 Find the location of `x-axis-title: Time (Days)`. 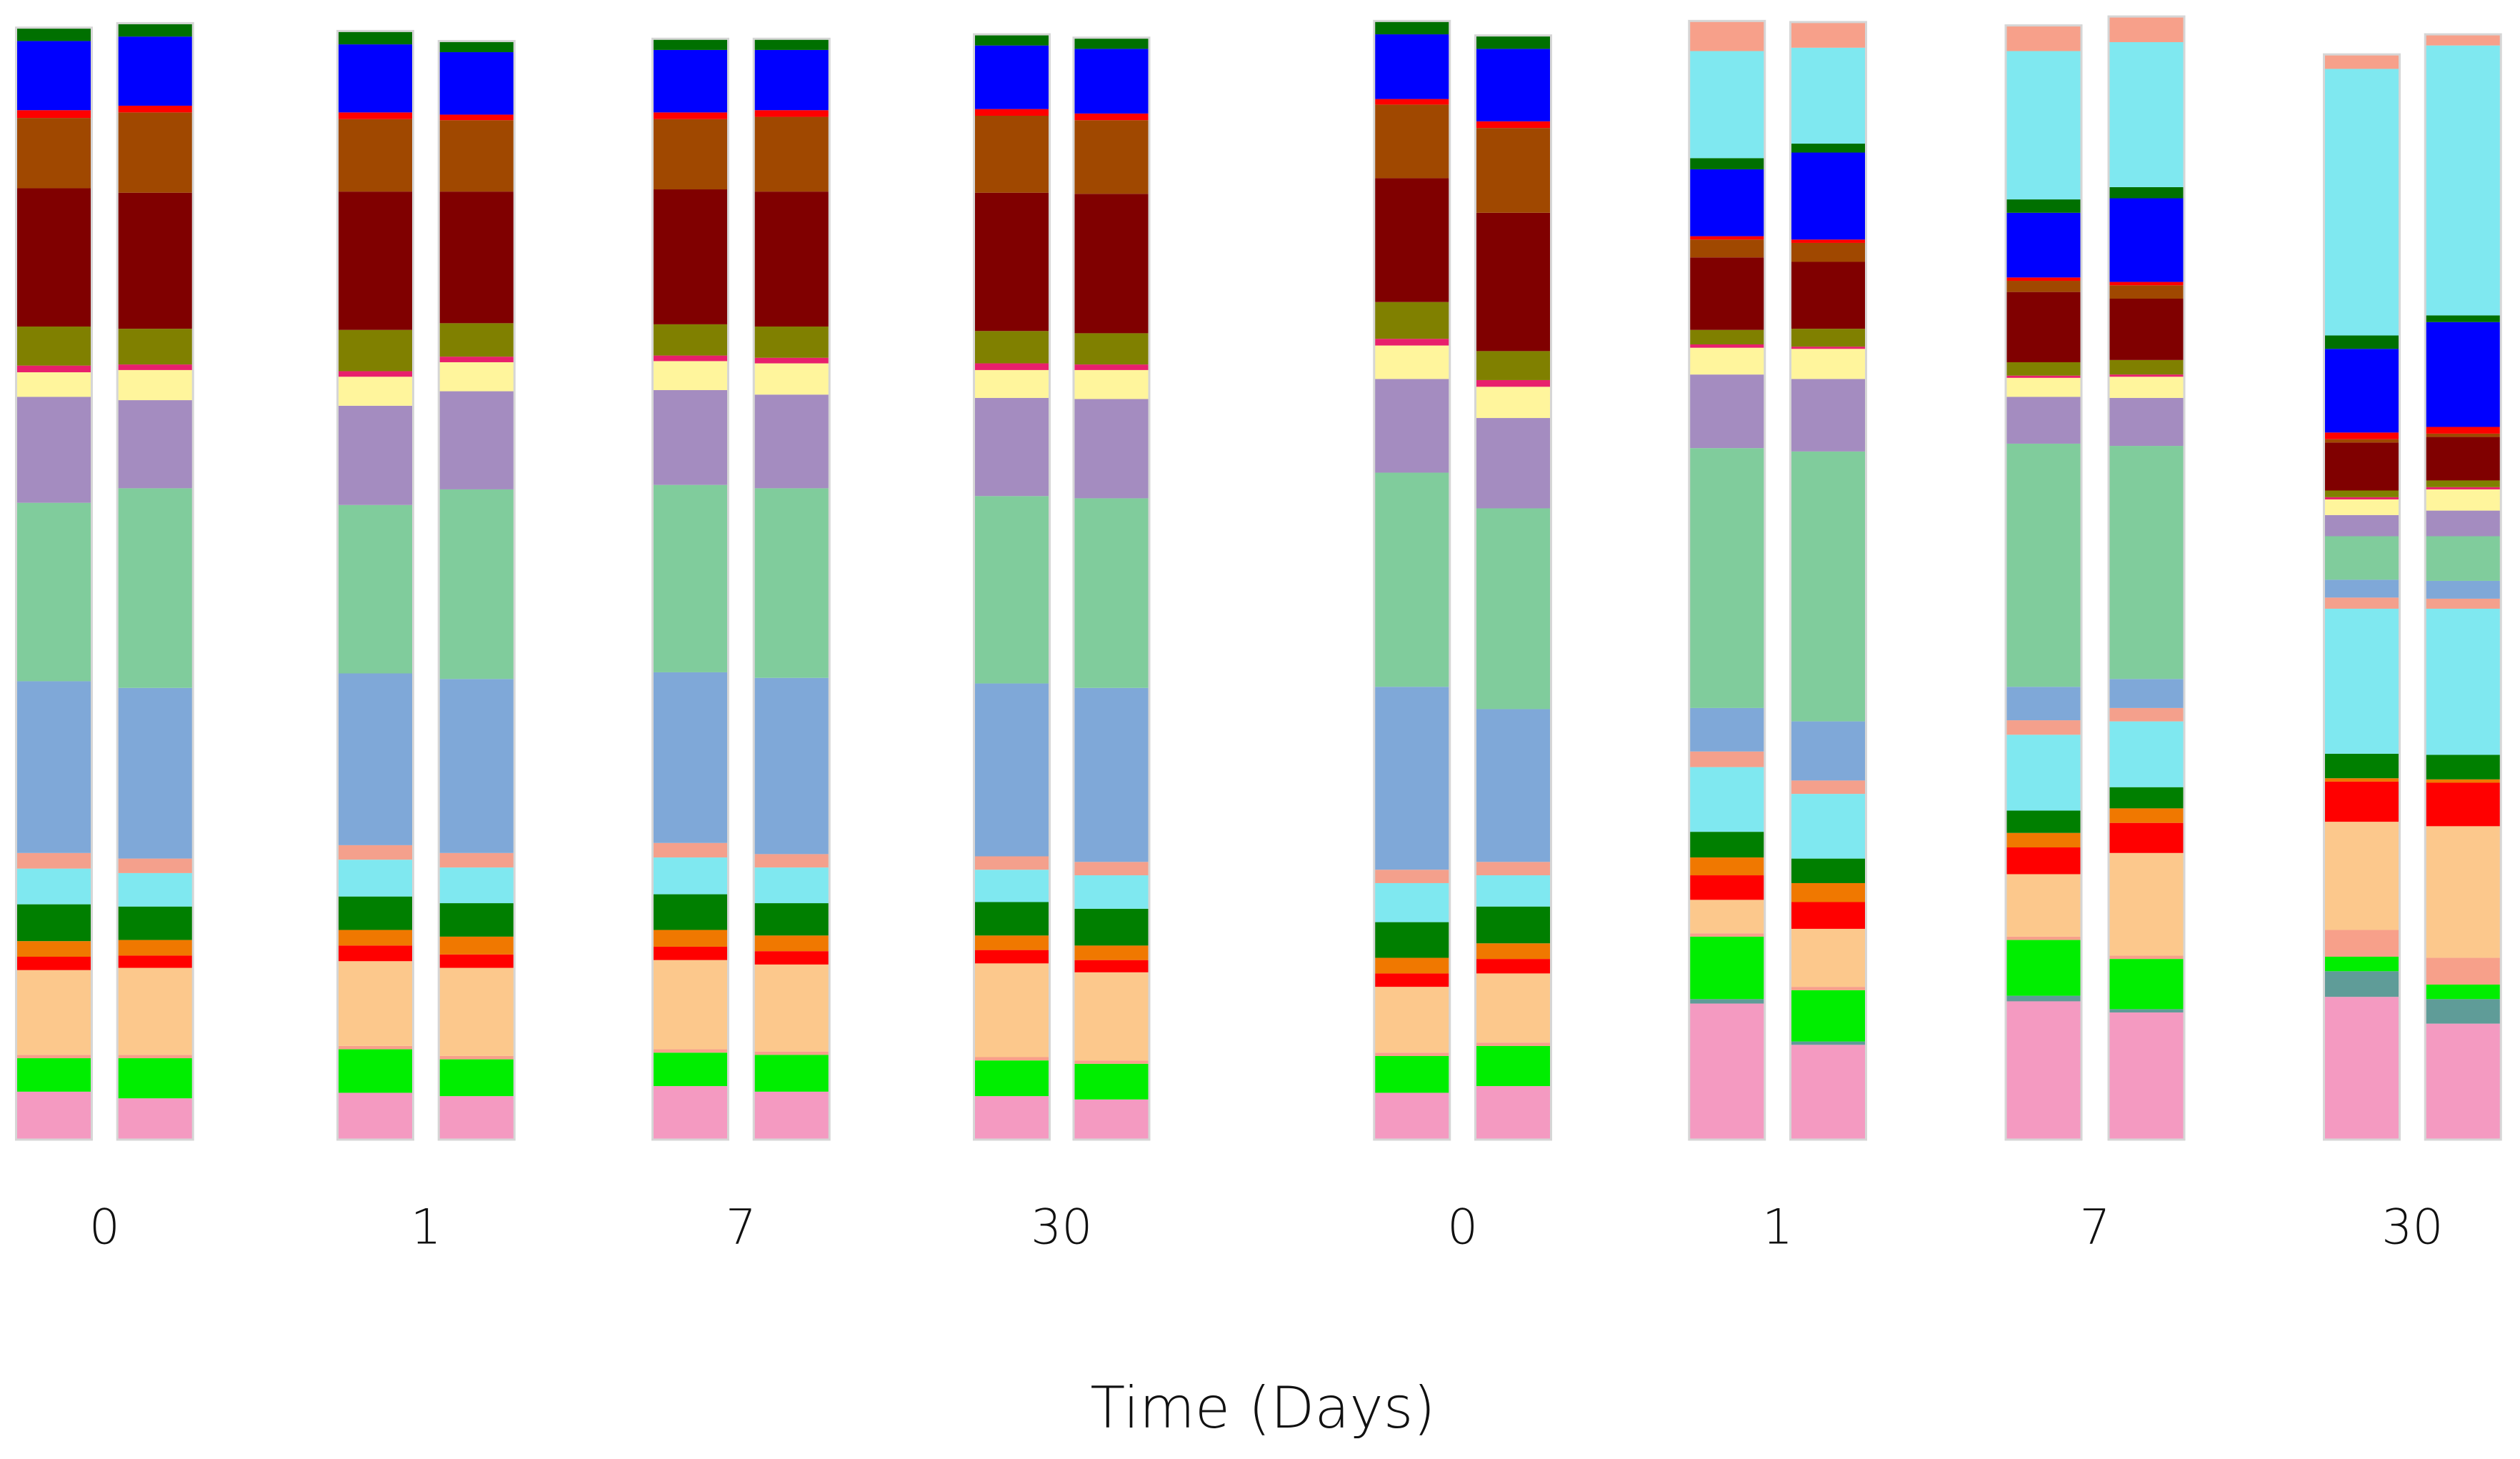

x-axis-title: Time (Days) is located at coordinates (1262, 1408).